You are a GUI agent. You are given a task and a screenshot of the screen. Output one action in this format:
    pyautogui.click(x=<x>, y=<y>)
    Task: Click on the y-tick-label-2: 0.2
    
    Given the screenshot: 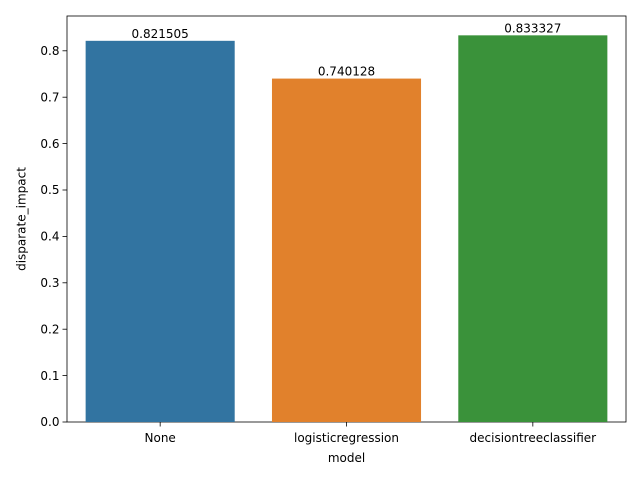 What is the action you would take?
    pyautogui.click(x=49, y=329)
    